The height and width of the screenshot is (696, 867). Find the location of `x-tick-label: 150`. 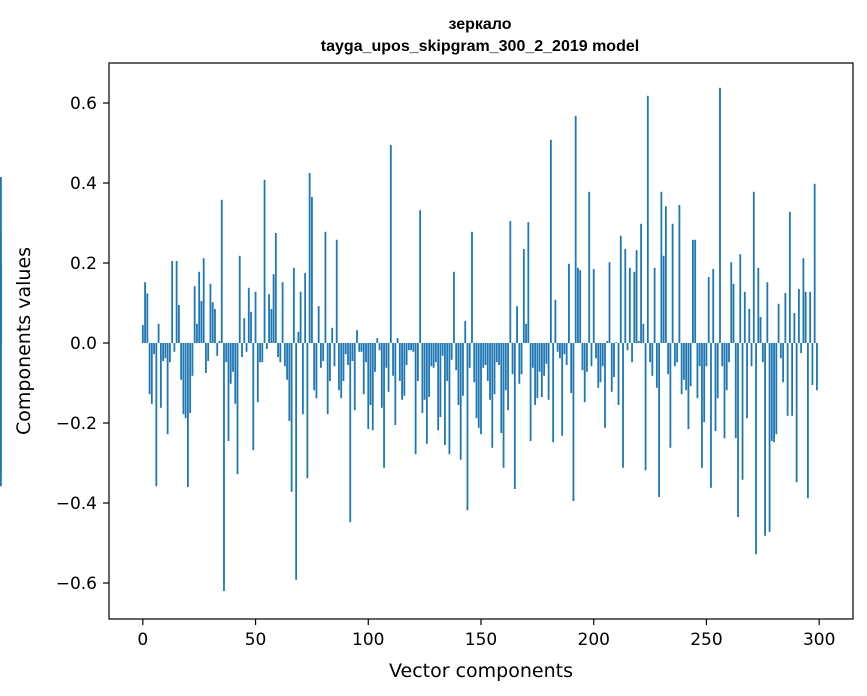

x-tick-label: 150 is located at coordinates (481, 640).